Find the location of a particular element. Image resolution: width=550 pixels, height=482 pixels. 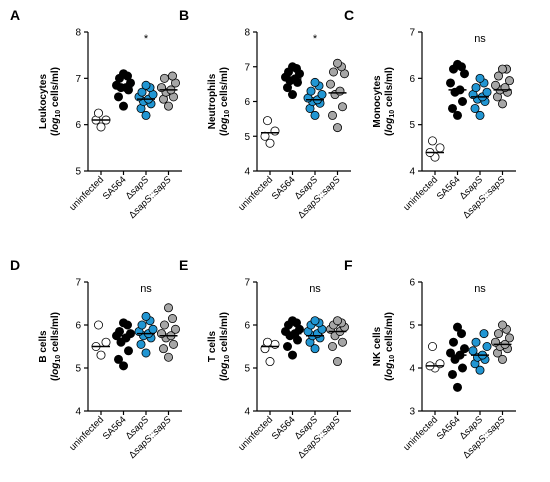

panel-letter: C is located at coordinates (349, 15).